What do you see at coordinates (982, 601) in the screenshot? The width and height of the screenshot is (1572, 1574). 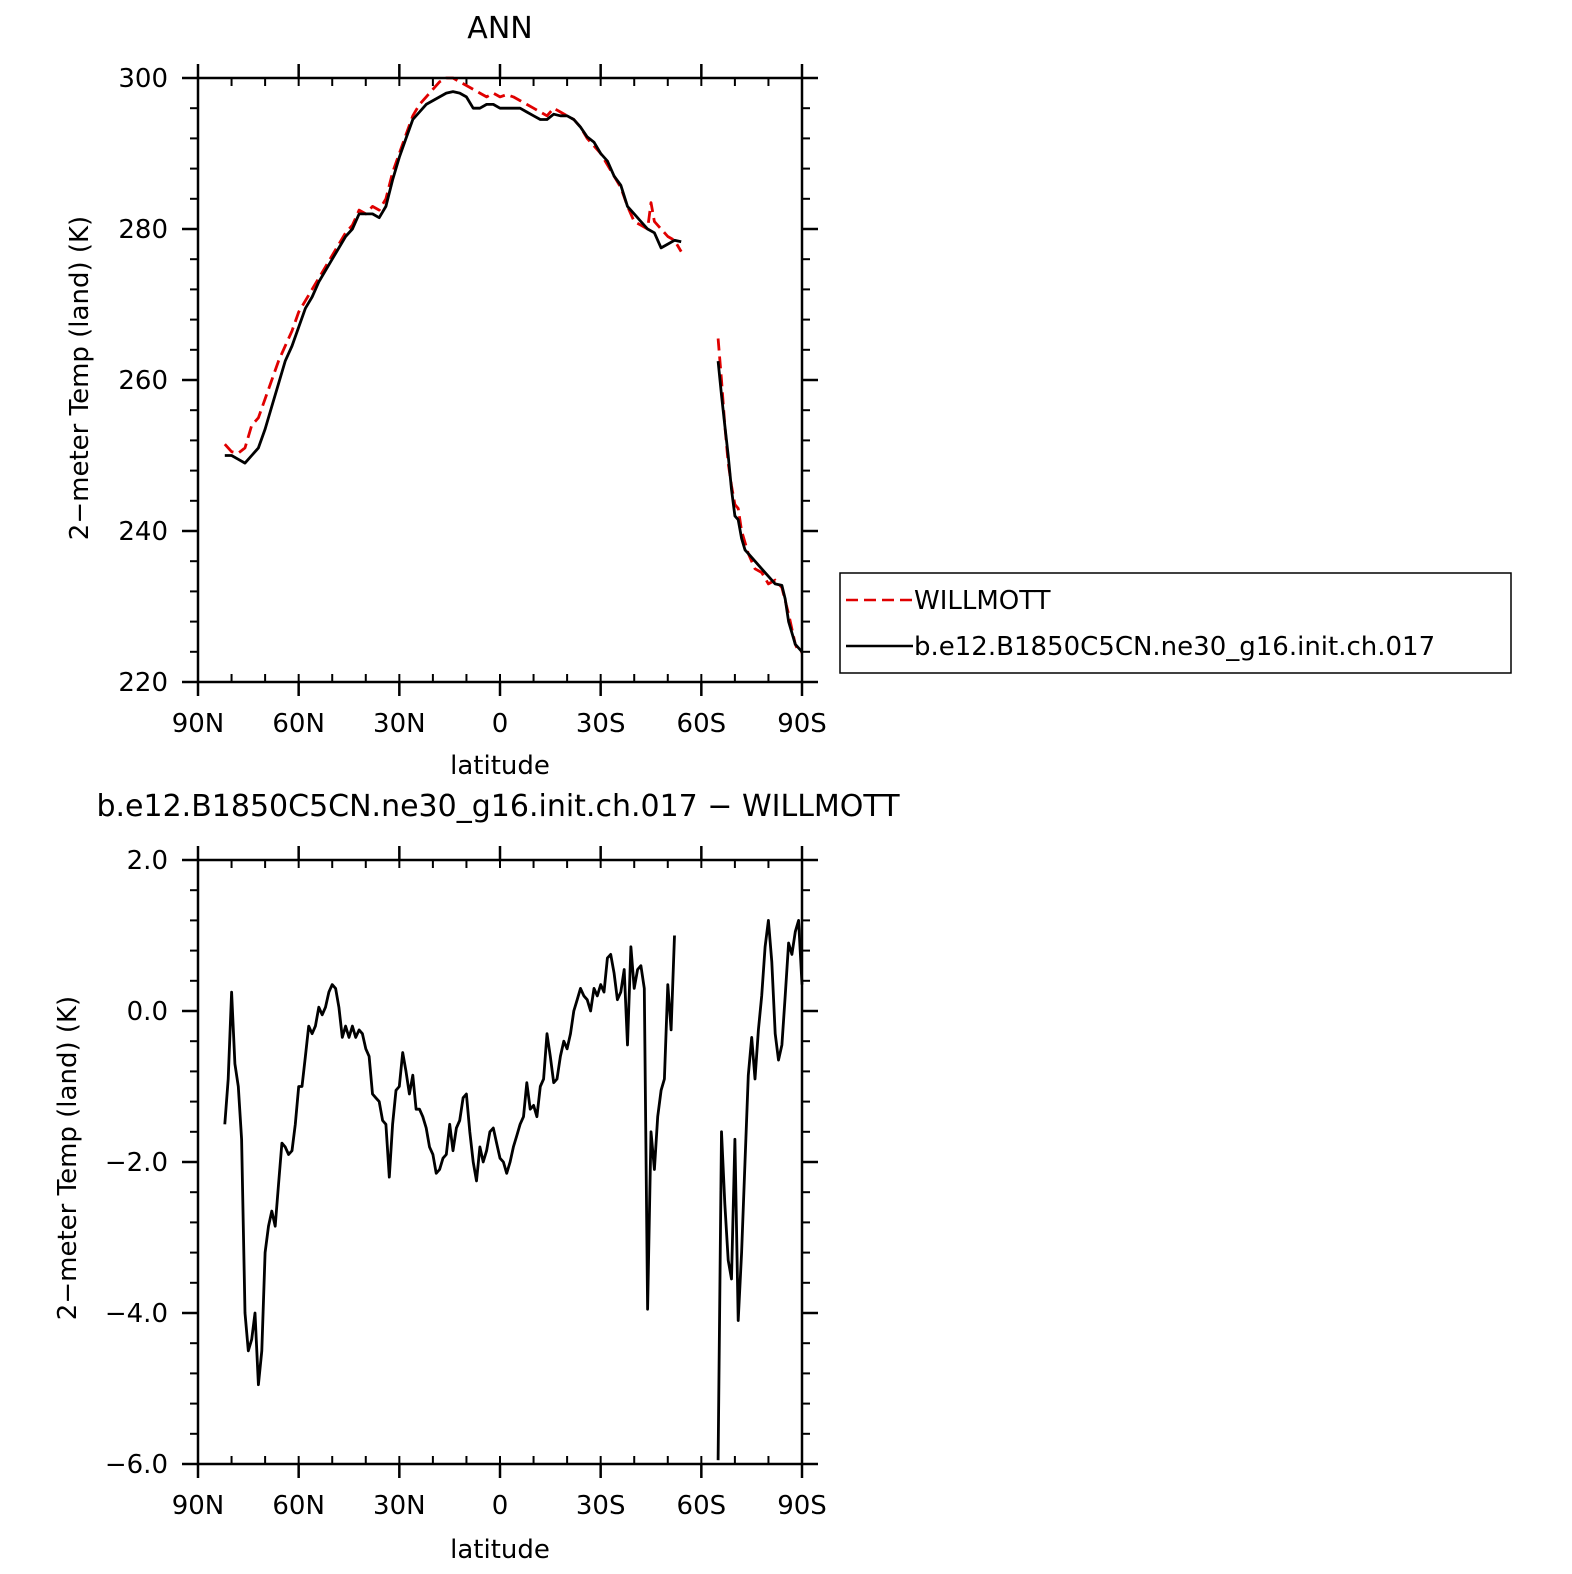 I see `legend-label-willmott: WILLMOTT` at bounding box center [982, 601].